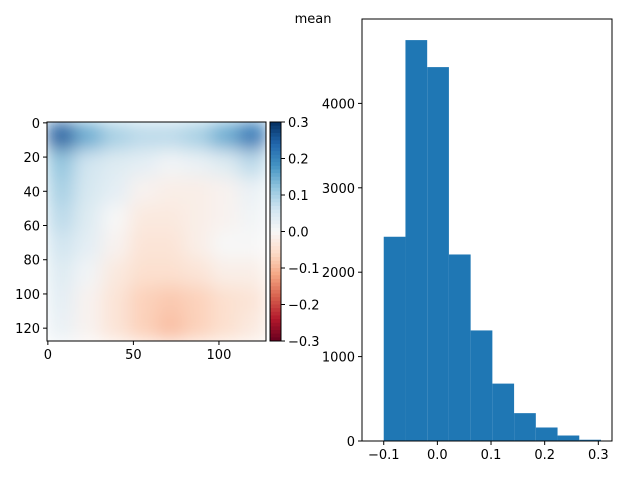 This screenshot has width=618, height=479. I want to click on x-tick-label: 0.0, so click(437, 455).